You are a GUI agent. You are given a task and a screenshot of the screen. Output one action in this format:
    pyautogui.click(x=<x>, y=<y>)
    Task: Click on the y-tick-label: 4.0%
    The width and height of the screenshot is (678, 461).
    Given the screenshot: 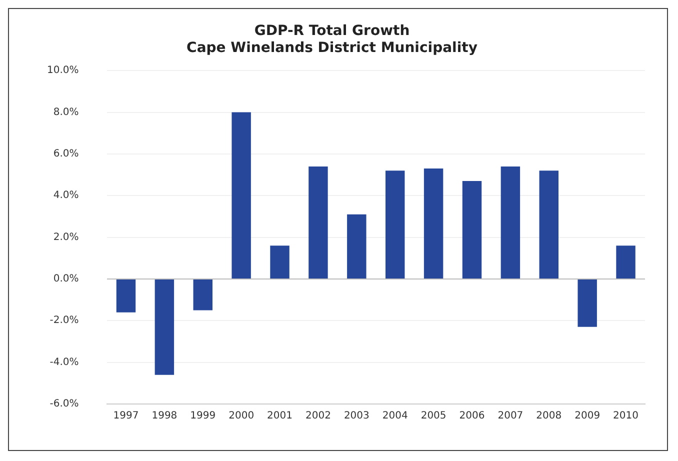 What is the action you would take?
    pyautogui.click(x=66, y=196)
    